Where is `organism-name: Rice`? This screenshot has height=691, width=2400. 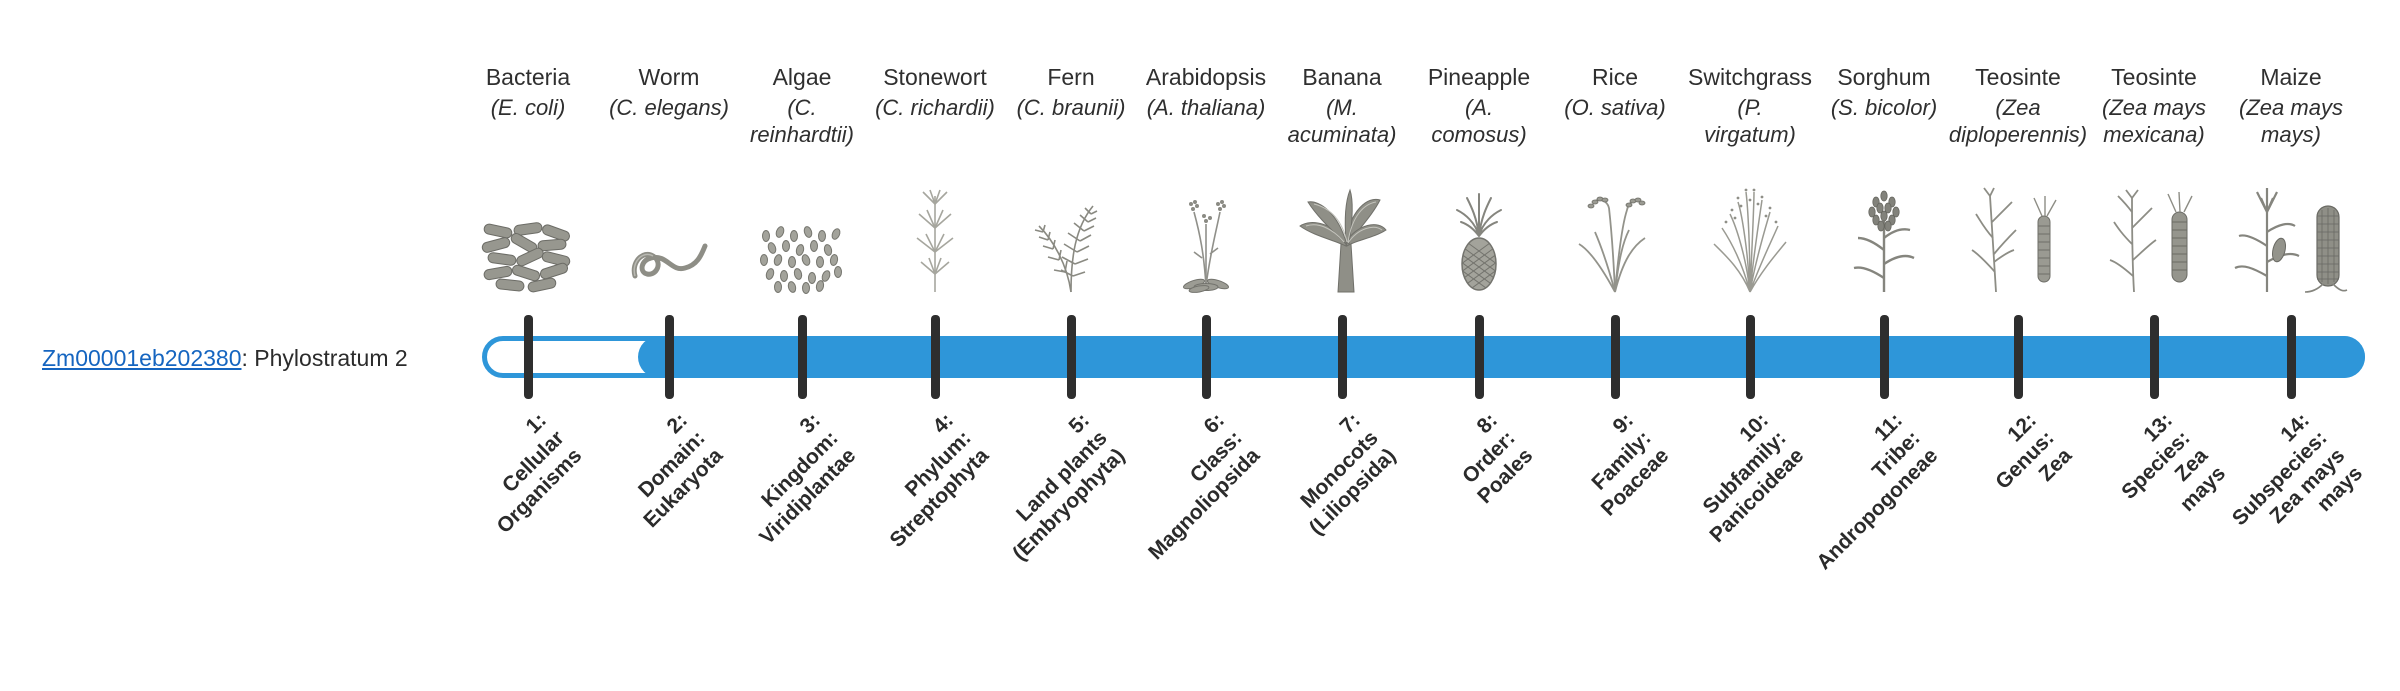
organism-name: Rice is located at coordinates (1614, 77).